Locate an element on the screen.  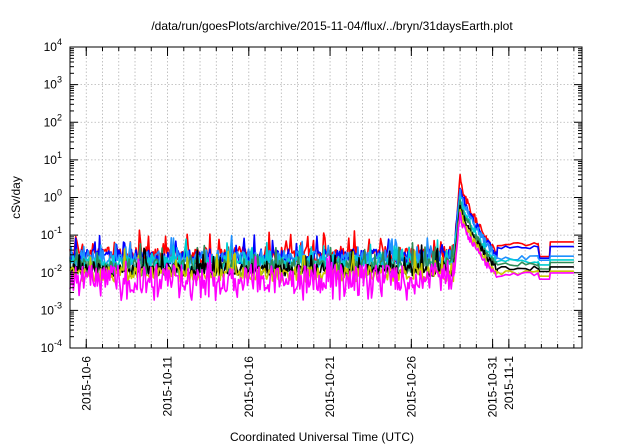
x-tick-label: 2015-10-31 is located at coordinates (493, 387).